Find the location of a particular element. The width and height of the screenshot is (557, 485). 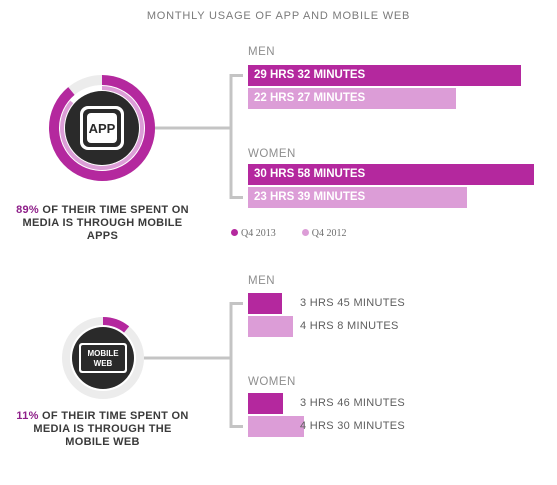

app-icon-label: APP is located at coordinates (102, 128).